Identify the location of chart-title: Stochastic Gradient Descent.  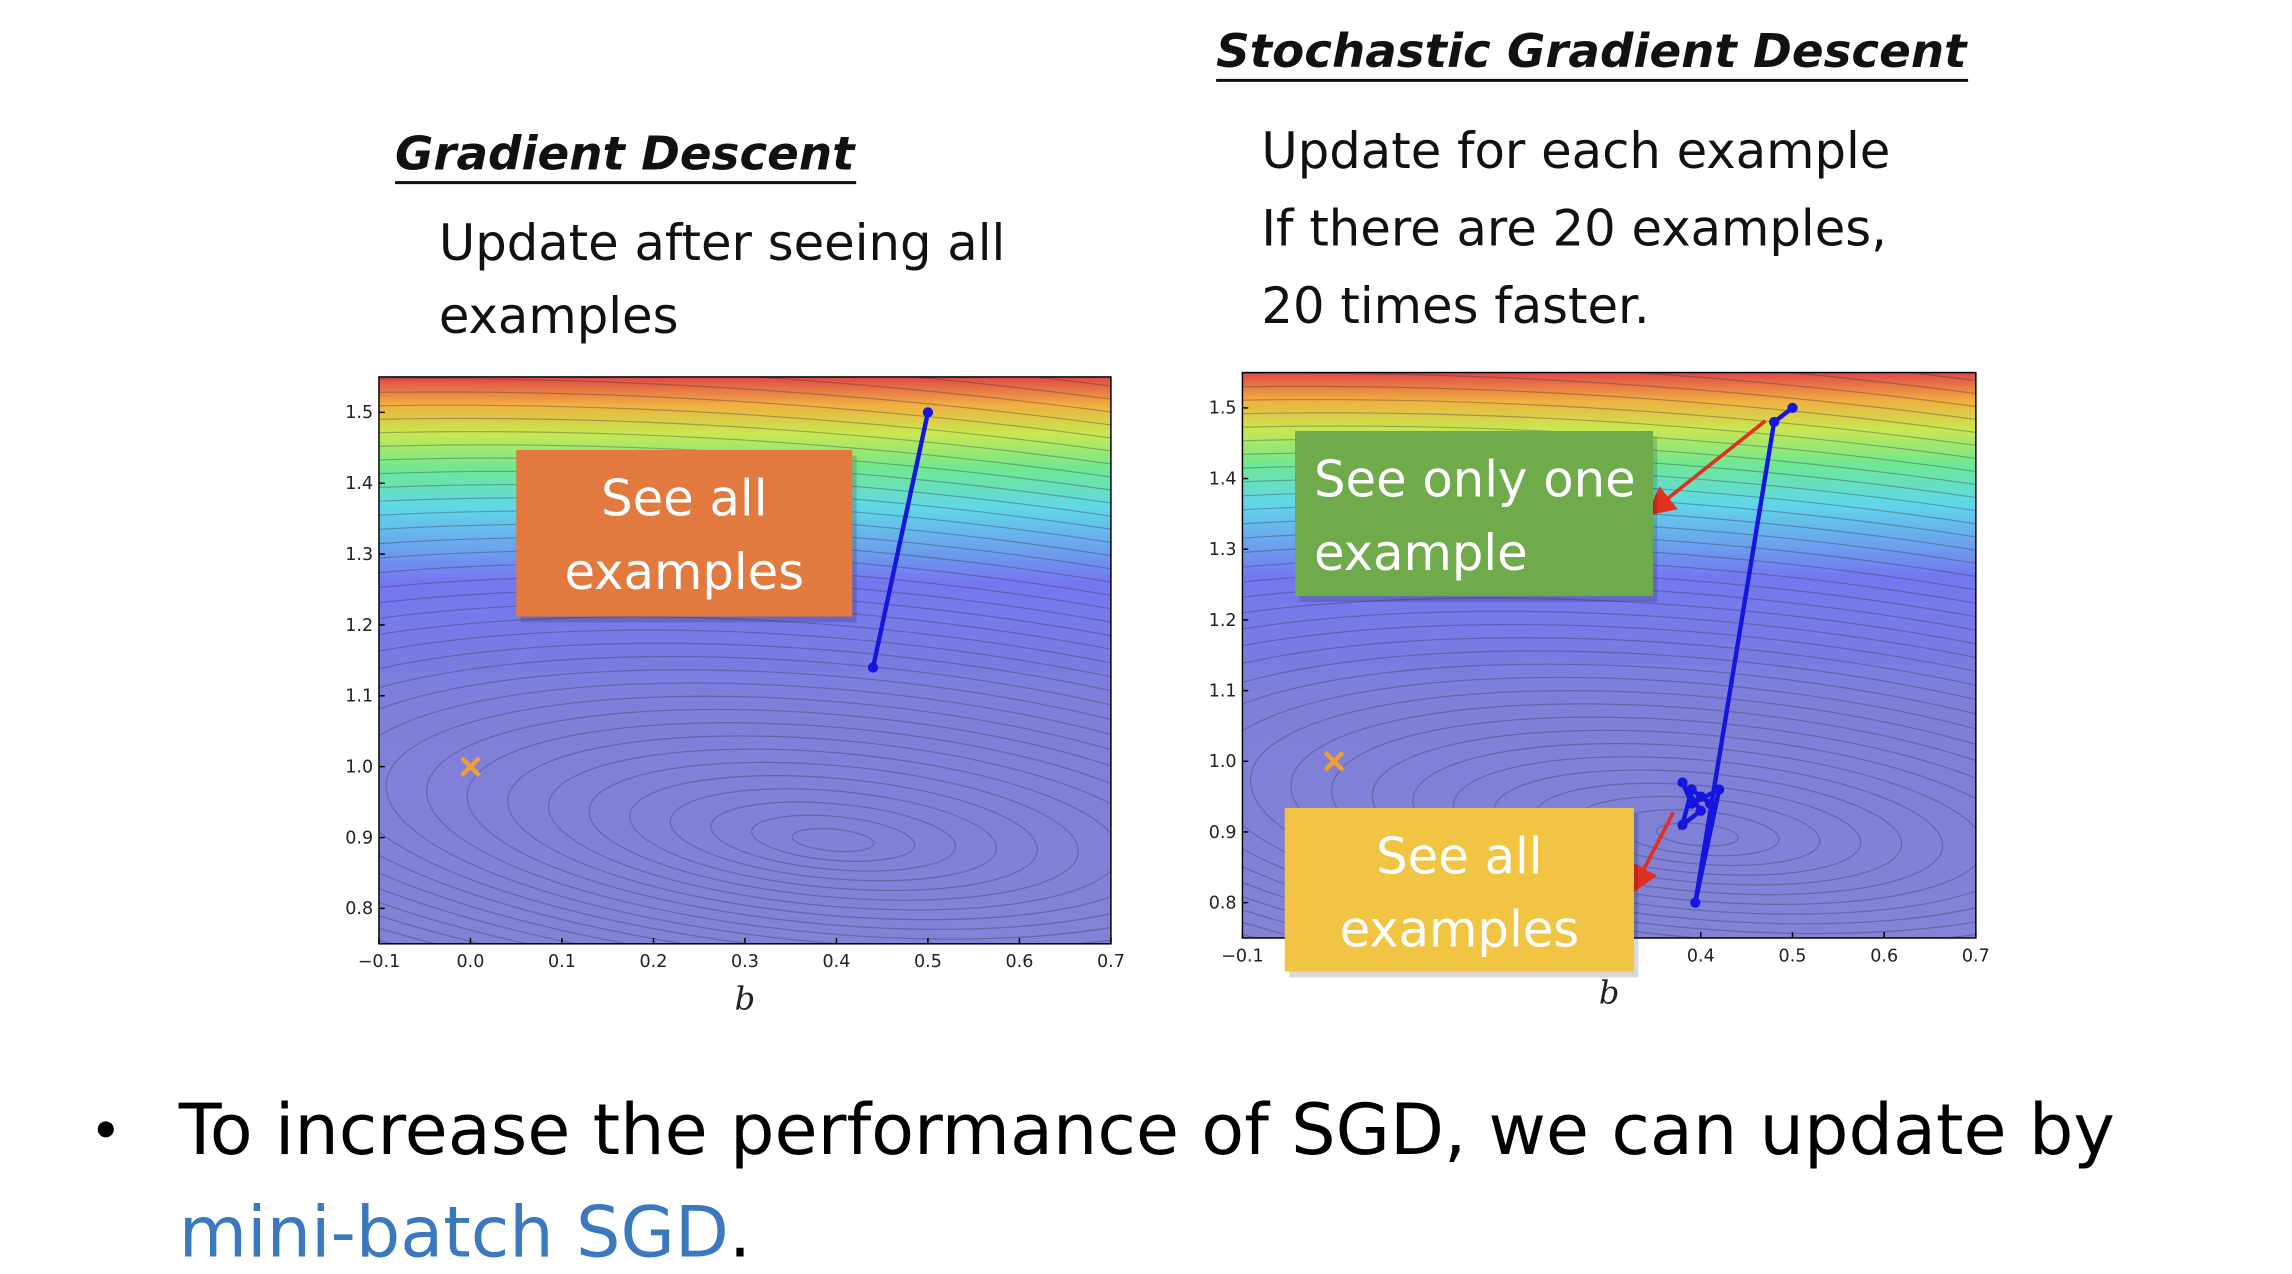
(1592, 52).